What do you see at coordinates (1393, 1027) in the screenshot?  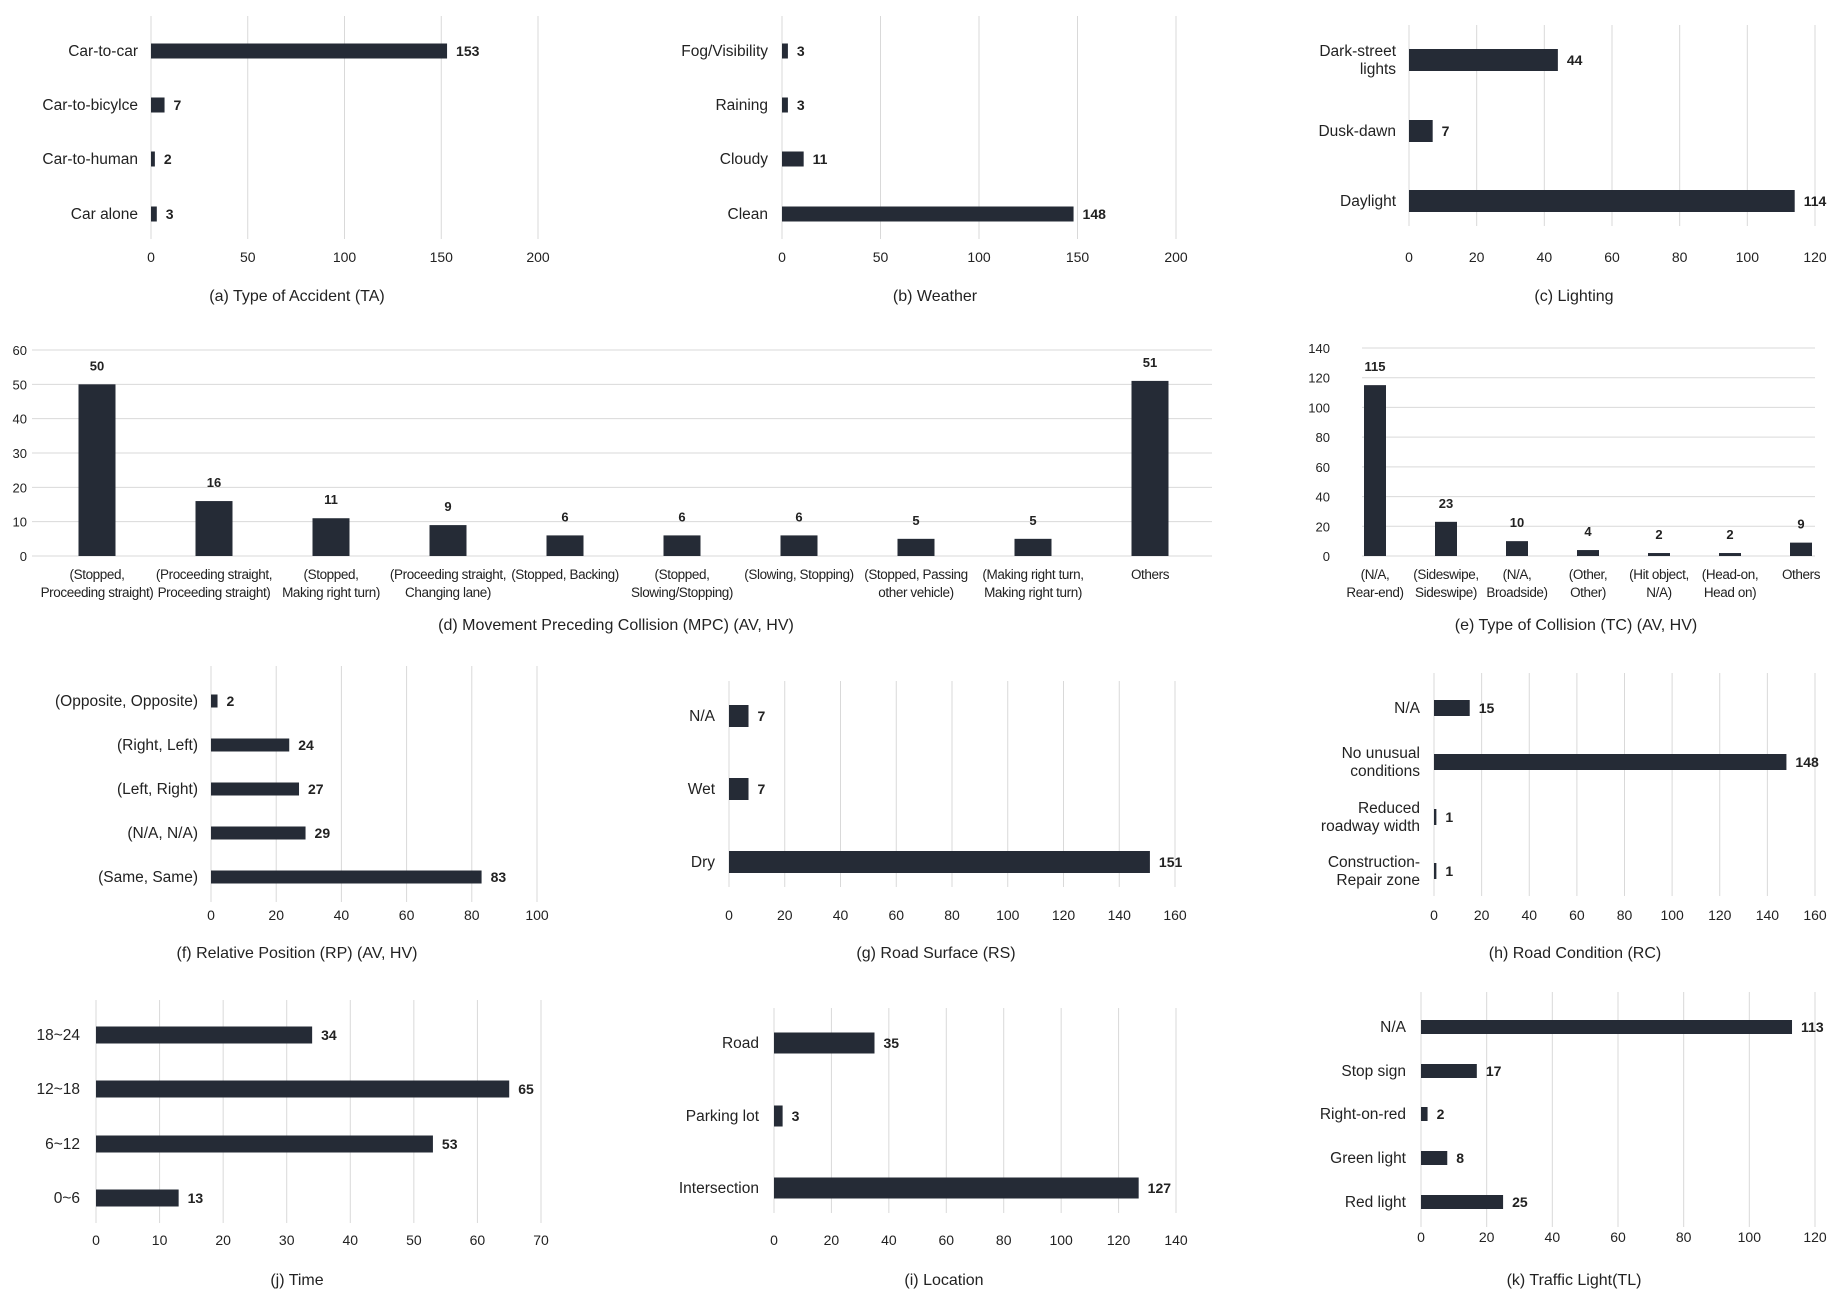 I see `category-label: N/A` at bounding box center [1393, 1027].